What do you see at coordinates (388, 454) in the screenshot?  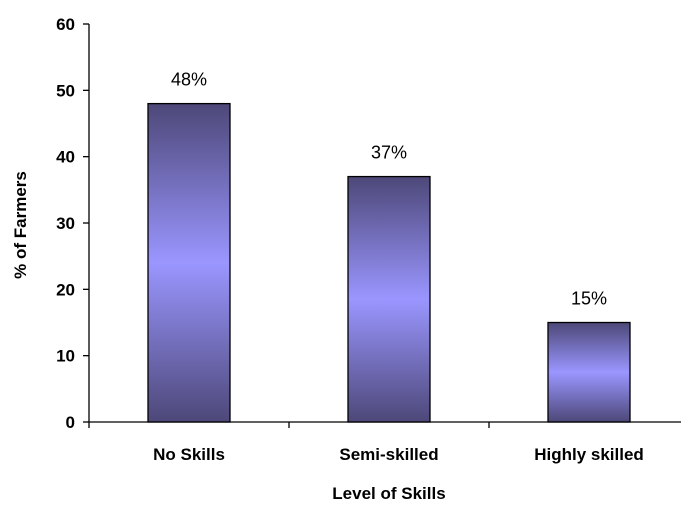 I see `x-category-label: Semi-skilled` at bounding box center [388, 454].